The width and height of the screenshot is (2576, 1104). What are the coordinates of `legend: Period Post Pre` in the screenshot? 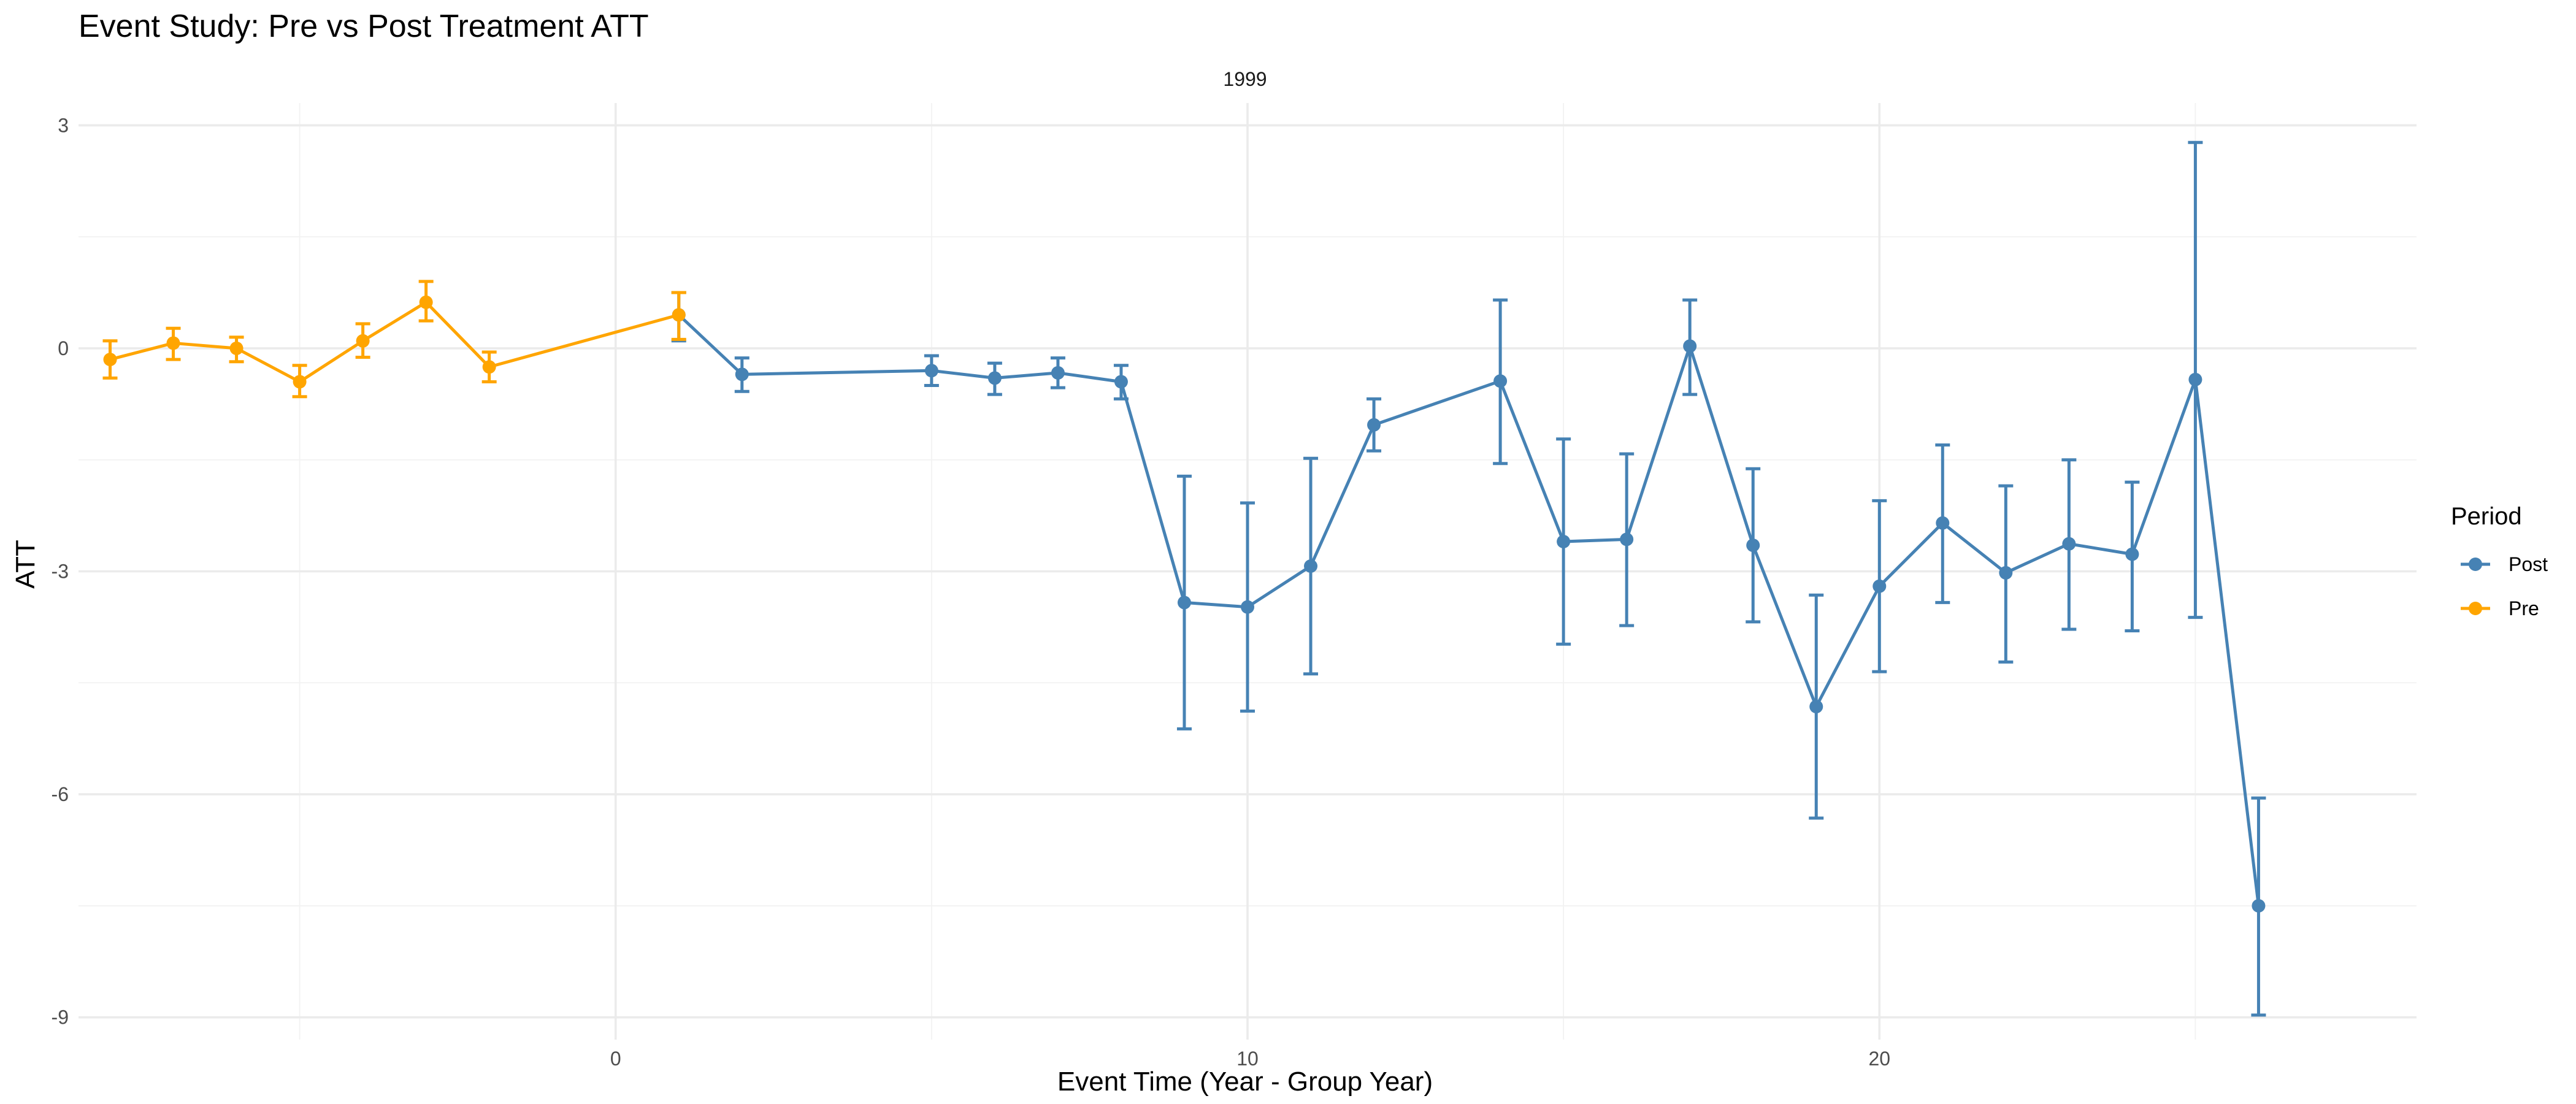 It's located at (2499, 561).